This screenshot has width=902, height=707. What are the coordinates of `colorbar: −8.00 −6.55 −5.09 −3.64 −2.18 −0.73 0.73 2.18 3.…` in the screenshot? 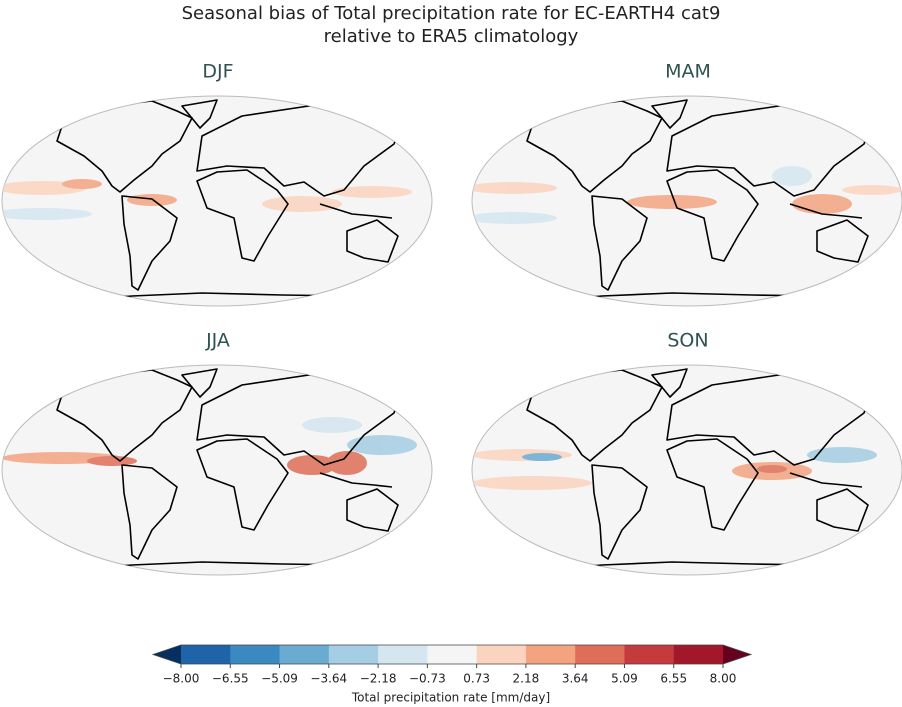 It's located at (452, 665).